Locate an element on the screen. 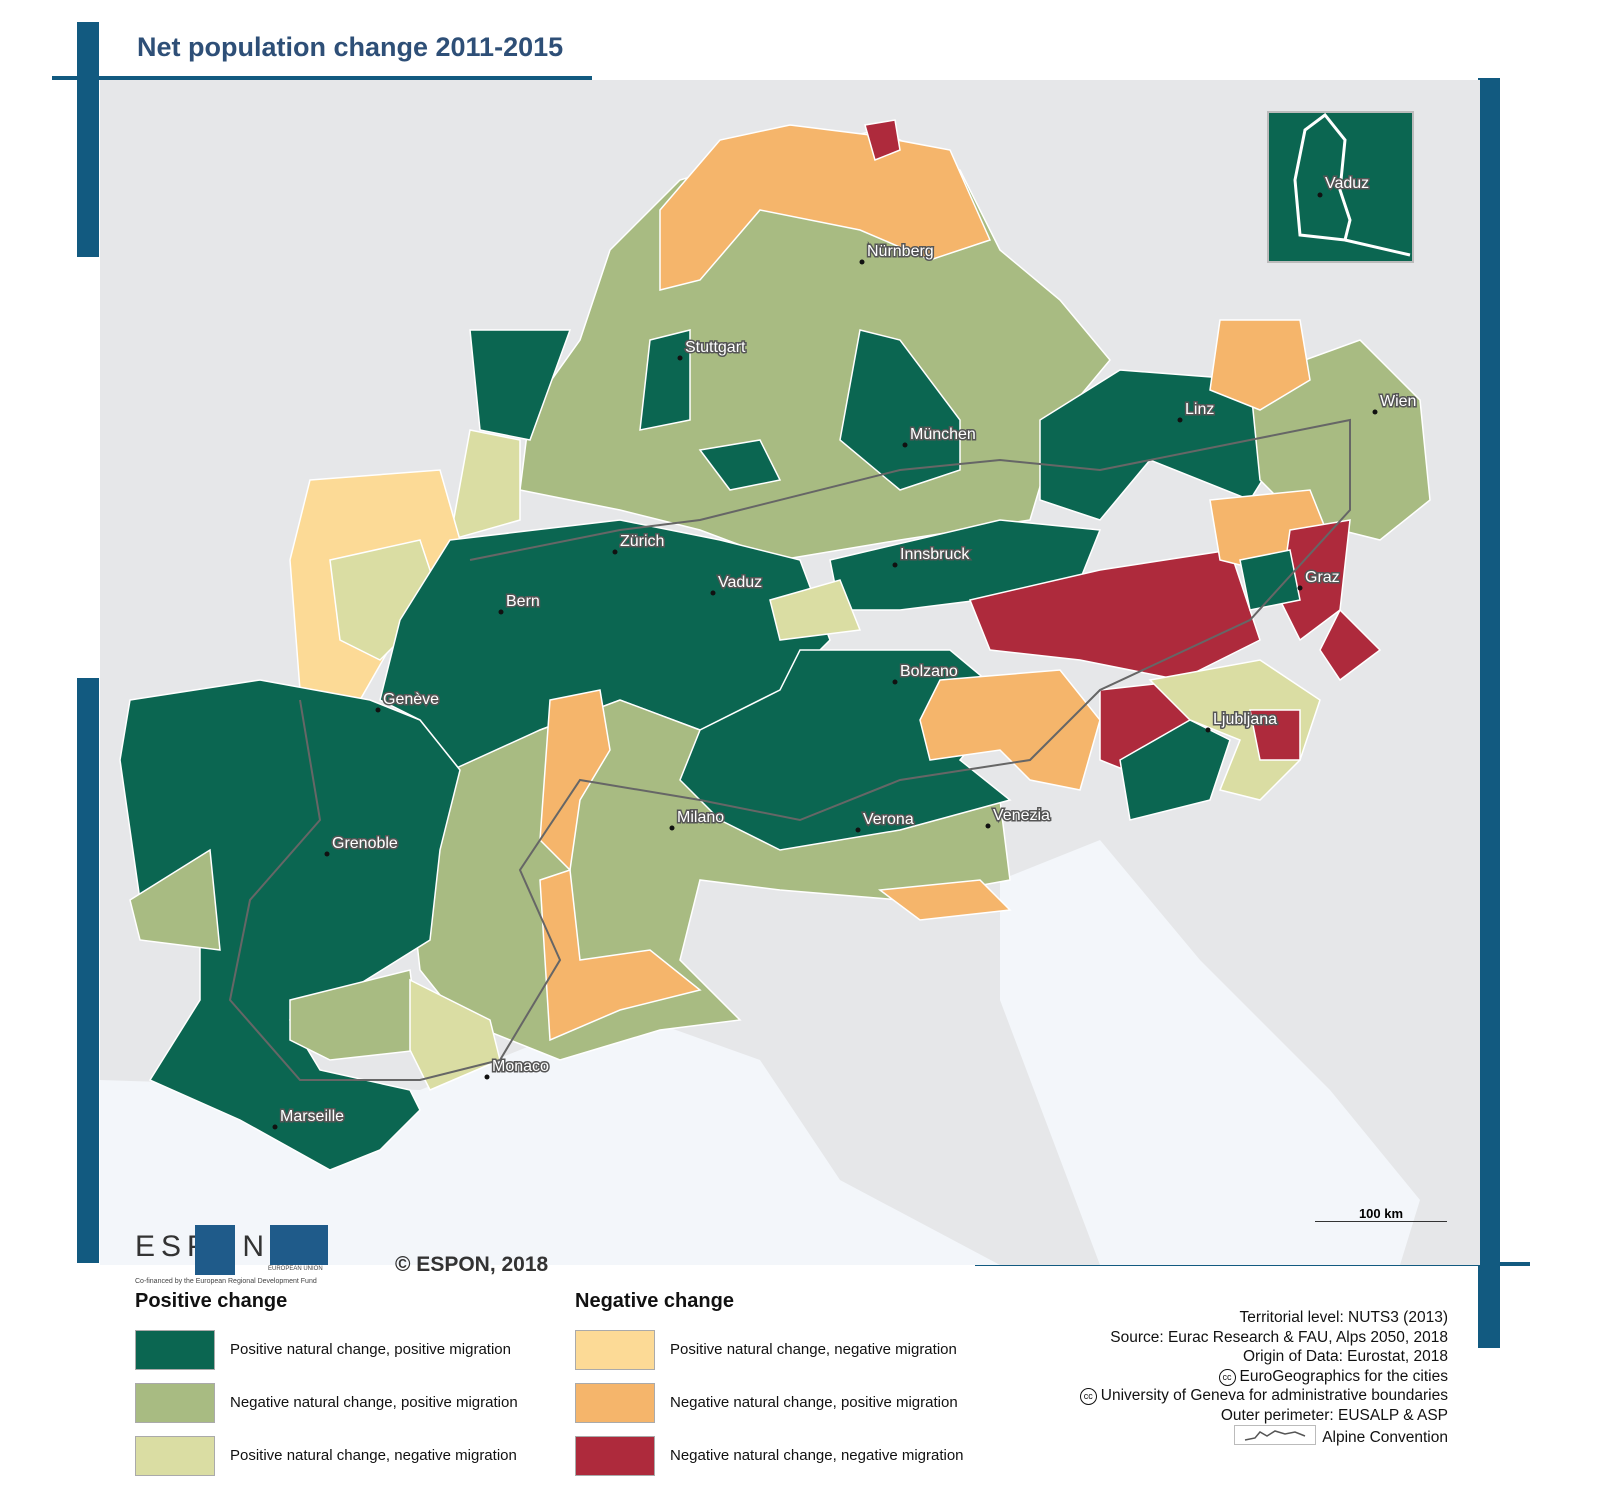  city-label: Venezia is located at coordinates (1021, 815).